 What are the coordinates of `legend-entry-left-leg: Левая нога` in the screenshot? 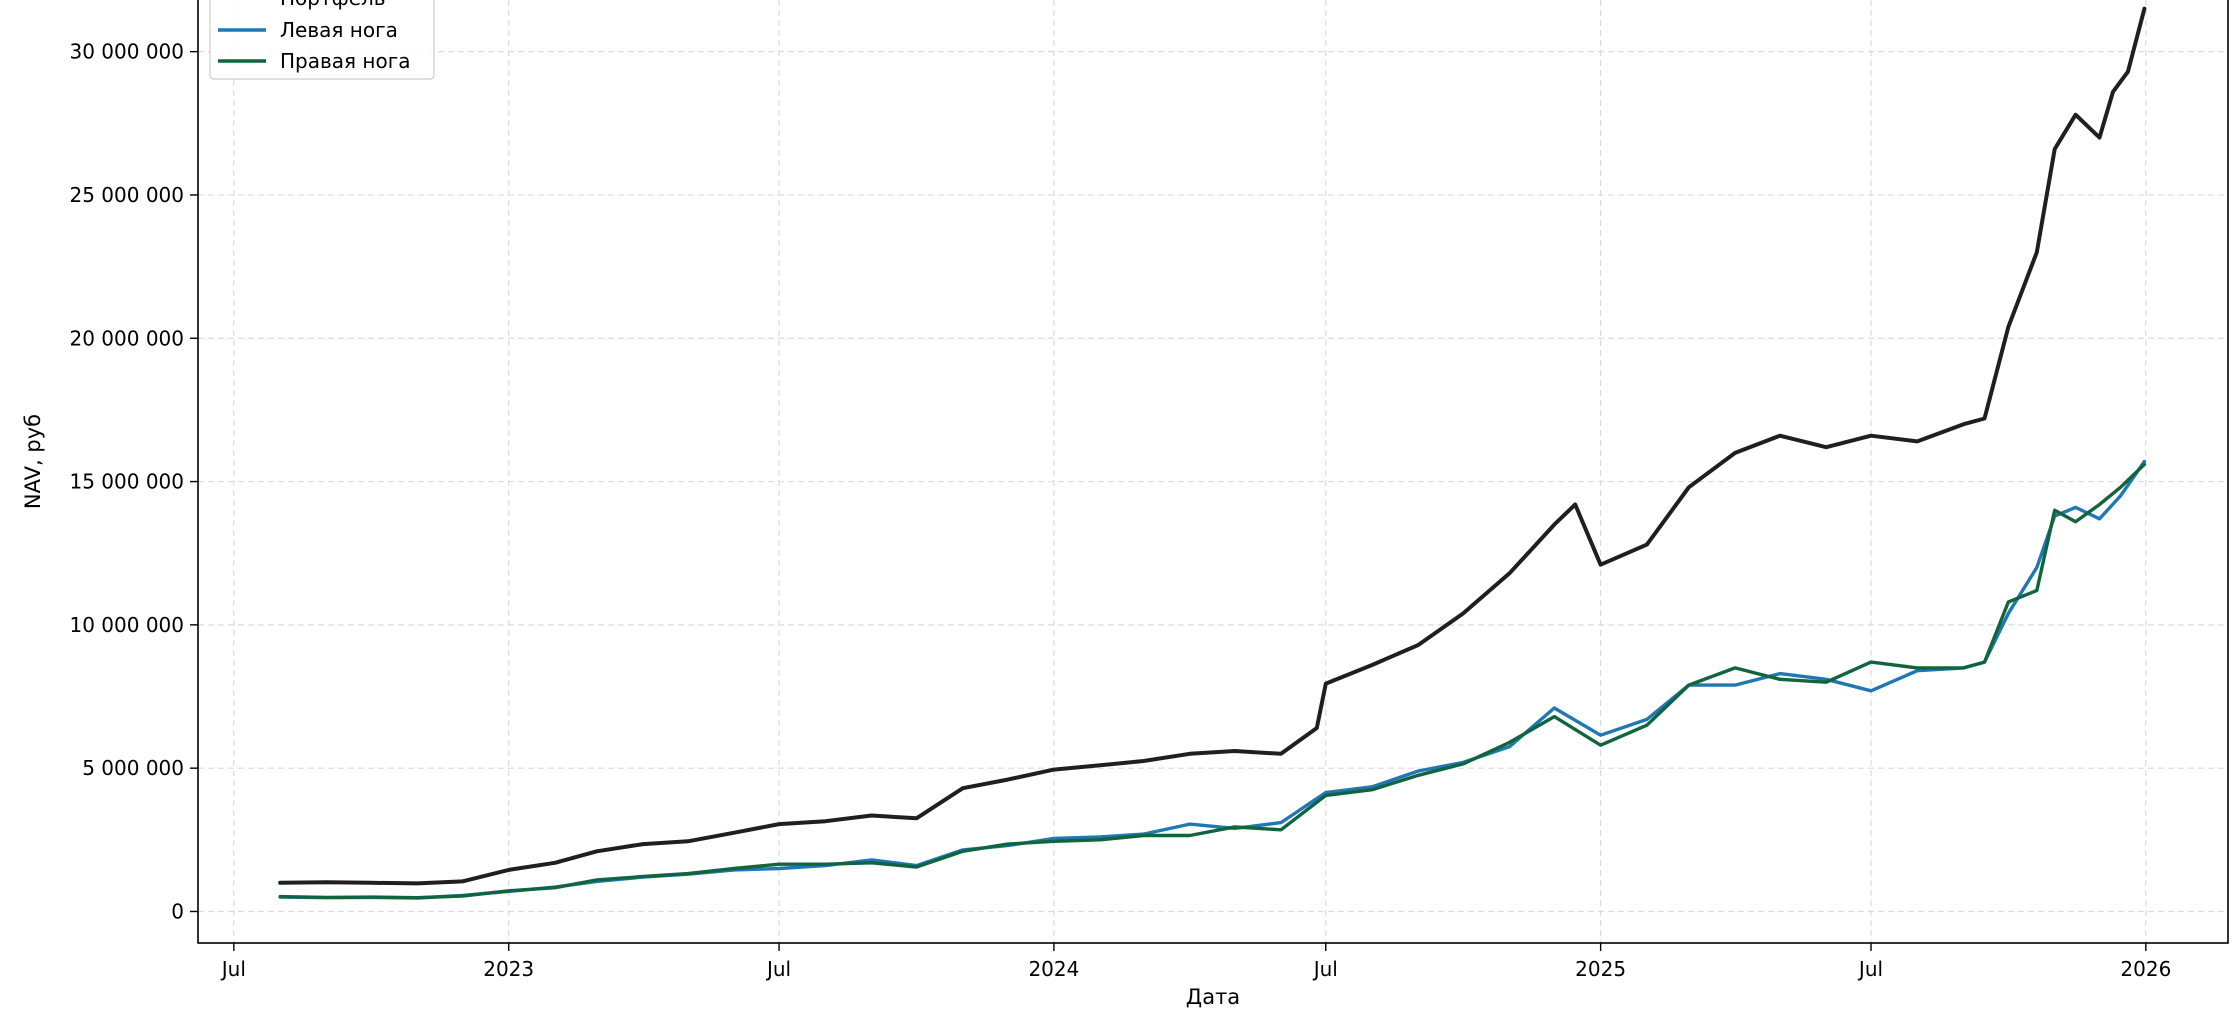 It's located at (339, 30).